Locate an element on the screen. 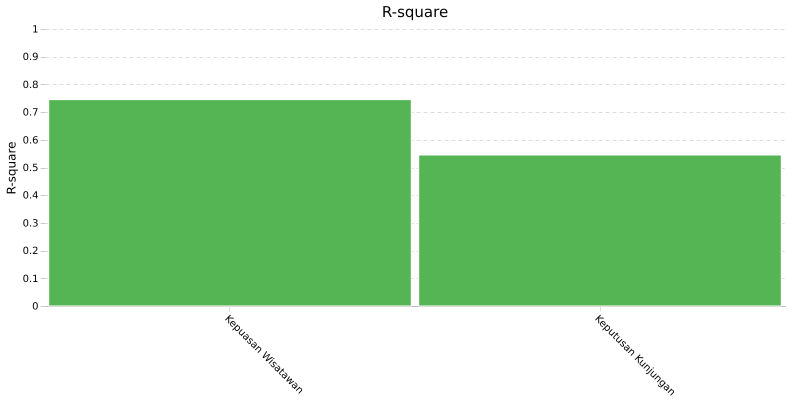  y-tick-label: 0 is located at coordinates (35, 307).